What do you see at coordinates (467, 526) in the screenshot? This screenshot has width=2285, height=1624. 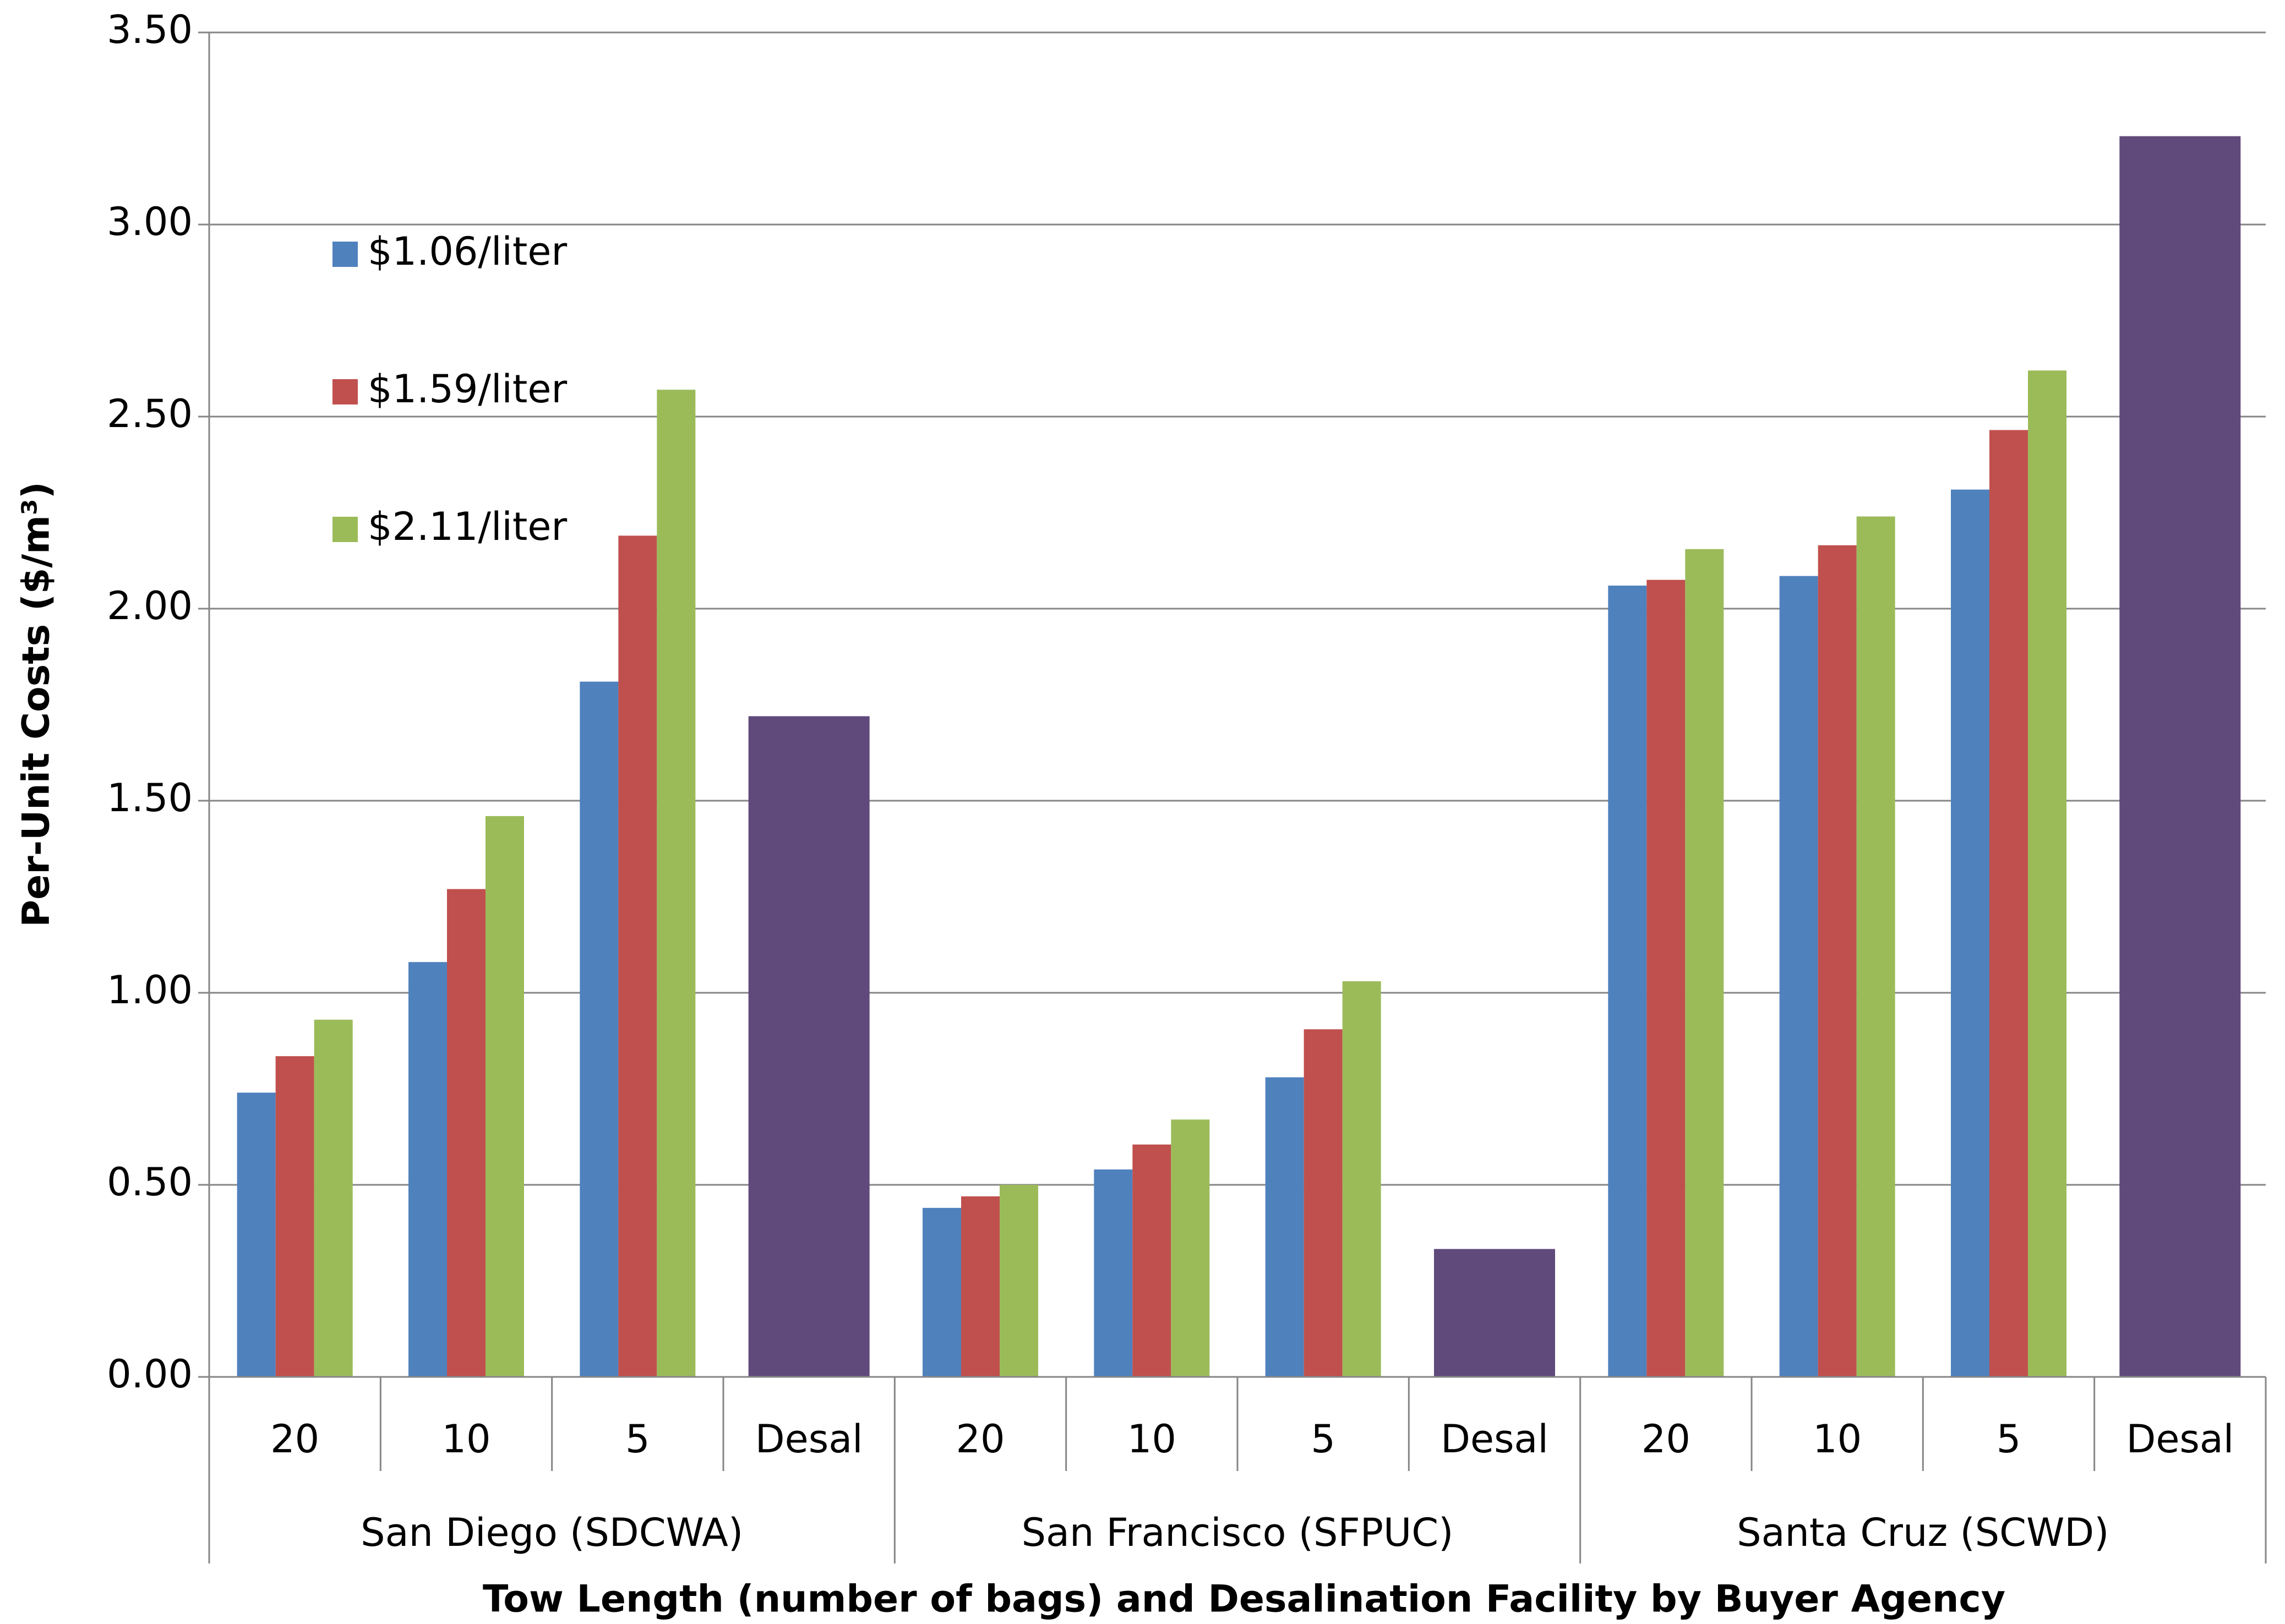 I see `legend-label: $2.11/liter` at bounding box center [467, 526].